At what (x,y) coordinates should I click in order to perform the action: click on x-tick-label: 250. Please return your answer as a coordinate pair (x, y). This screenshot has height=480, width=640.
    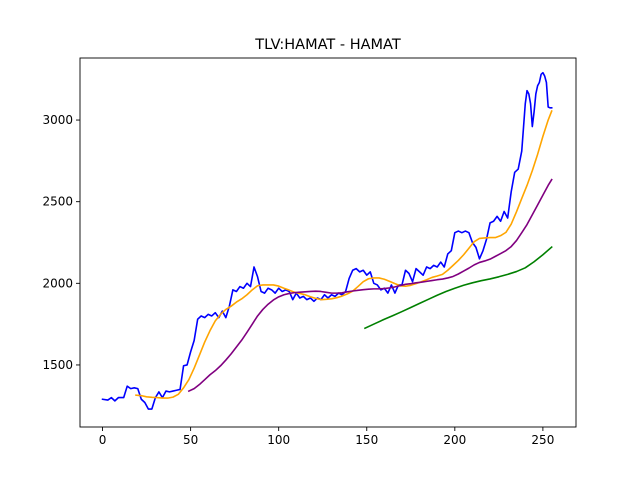
    Looking at the image, I should click on (542, 440).